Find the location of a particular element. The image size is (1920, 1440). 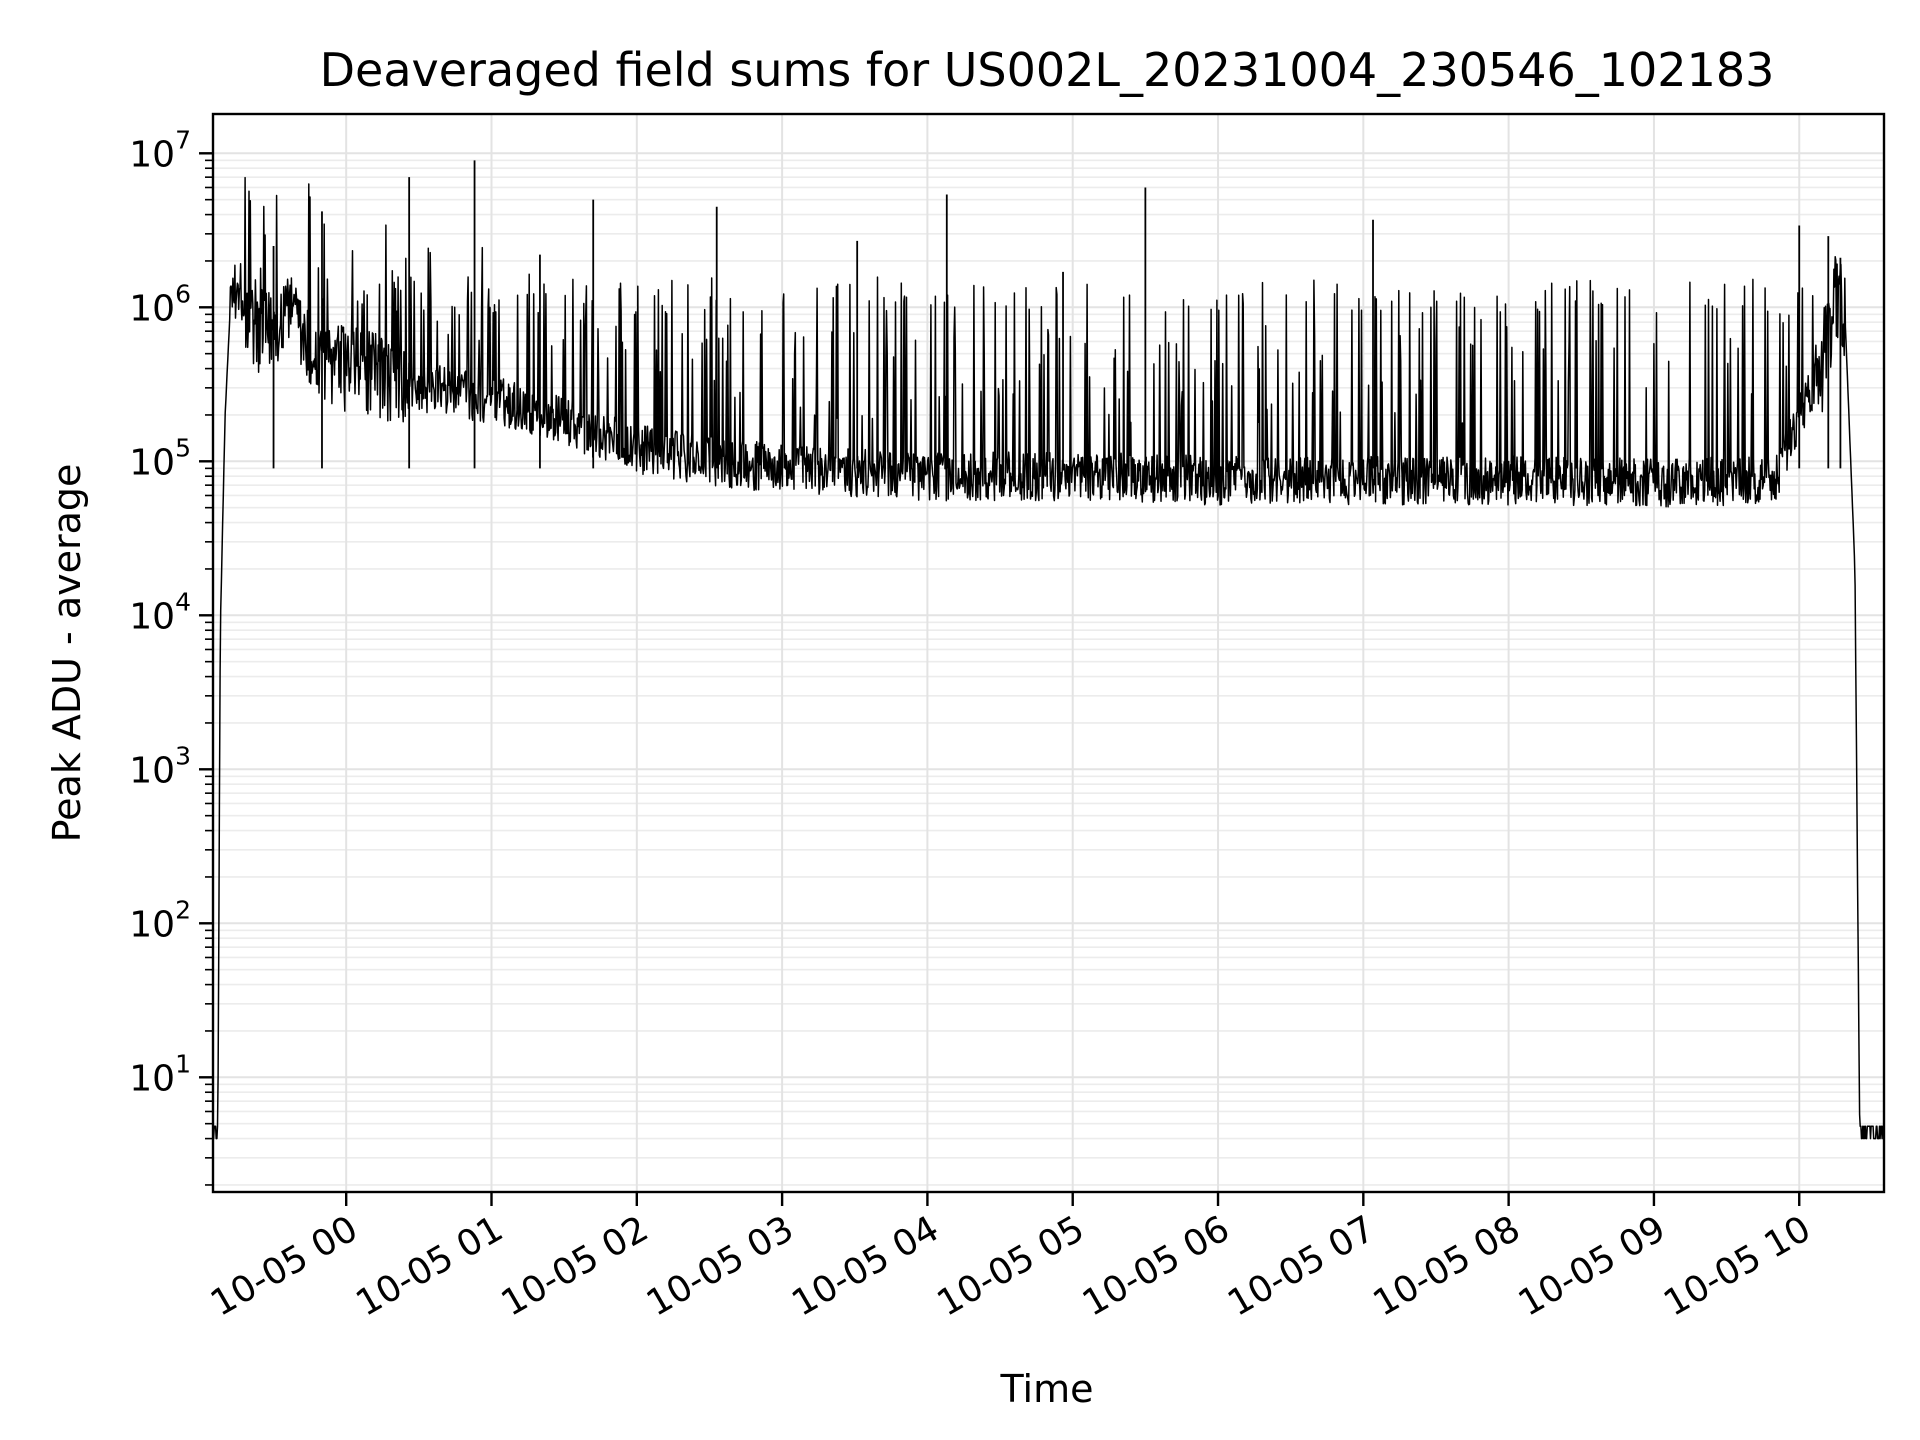

y-axis-label: Peak ADU - average is located at coordinates (67, 653).